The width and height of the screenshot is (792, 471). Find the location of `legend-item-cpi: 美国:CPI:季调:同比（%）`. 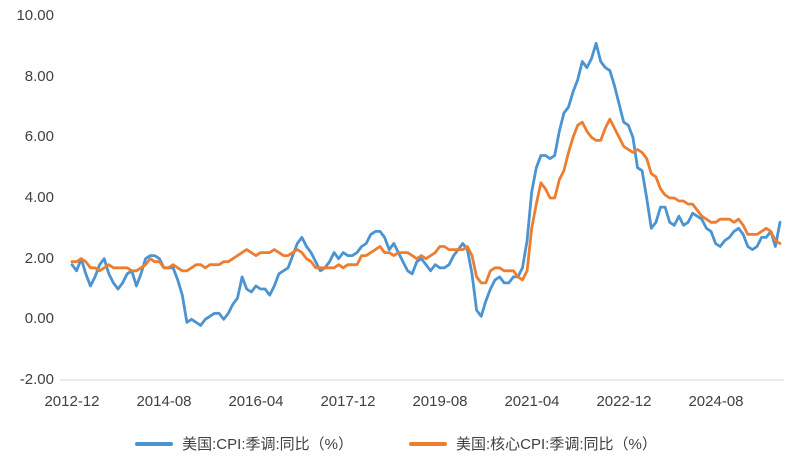

legend-item-cpi: 美国:CPI:季调:同比（%） is located at coordinates (244, 443).